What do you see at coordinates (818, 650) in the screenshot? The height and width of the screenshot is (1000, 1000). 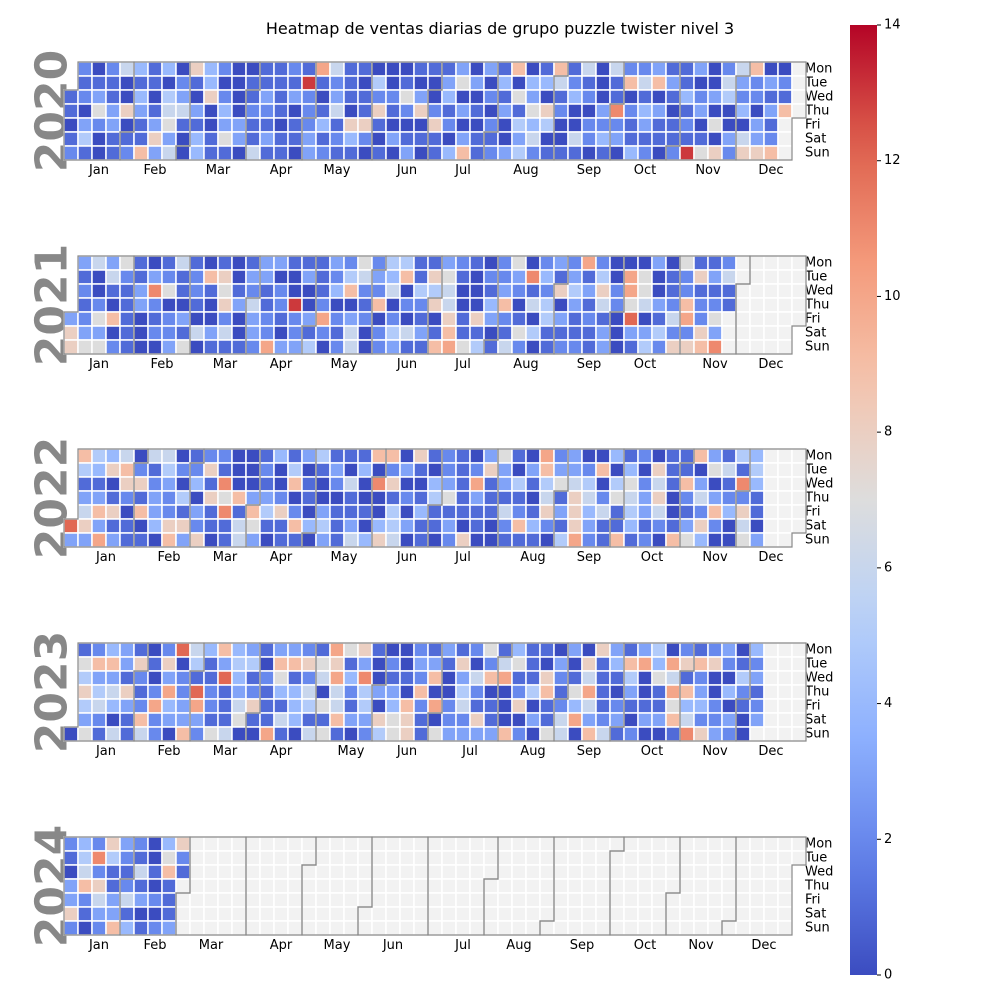 I see `day-label-mon: Mon` at bounding box center [818, 650].